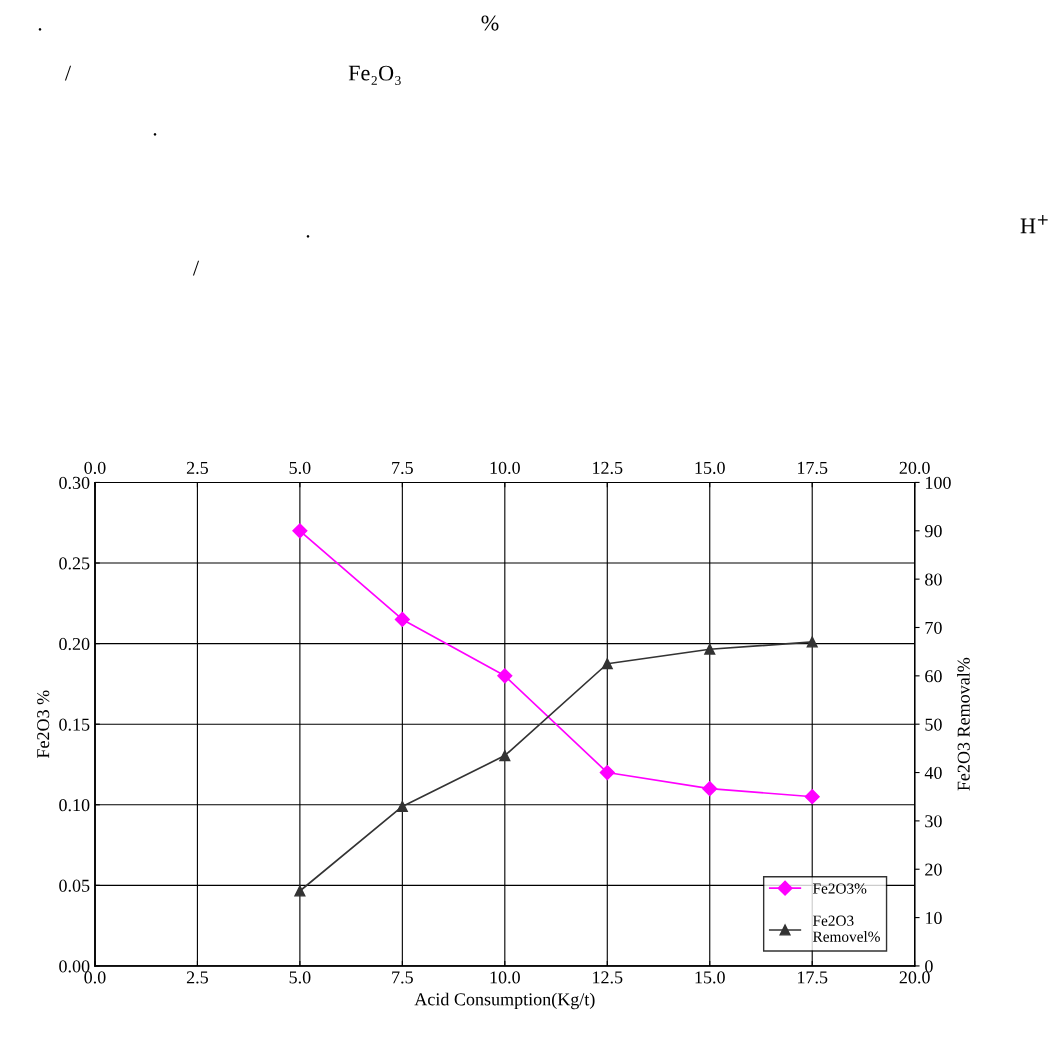  What do you see at coordinates (933, 869) in the screenshot?
I see `y2-tick-label: 20` at bounding box center [933, 869].